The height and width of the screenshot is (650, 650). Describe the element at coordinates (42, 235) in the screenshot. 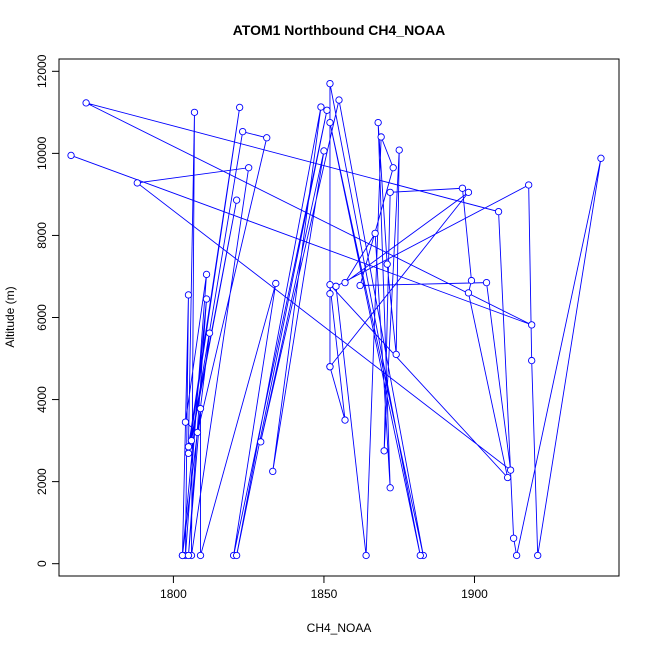

I see `y-tick-label: 8000` at that location.